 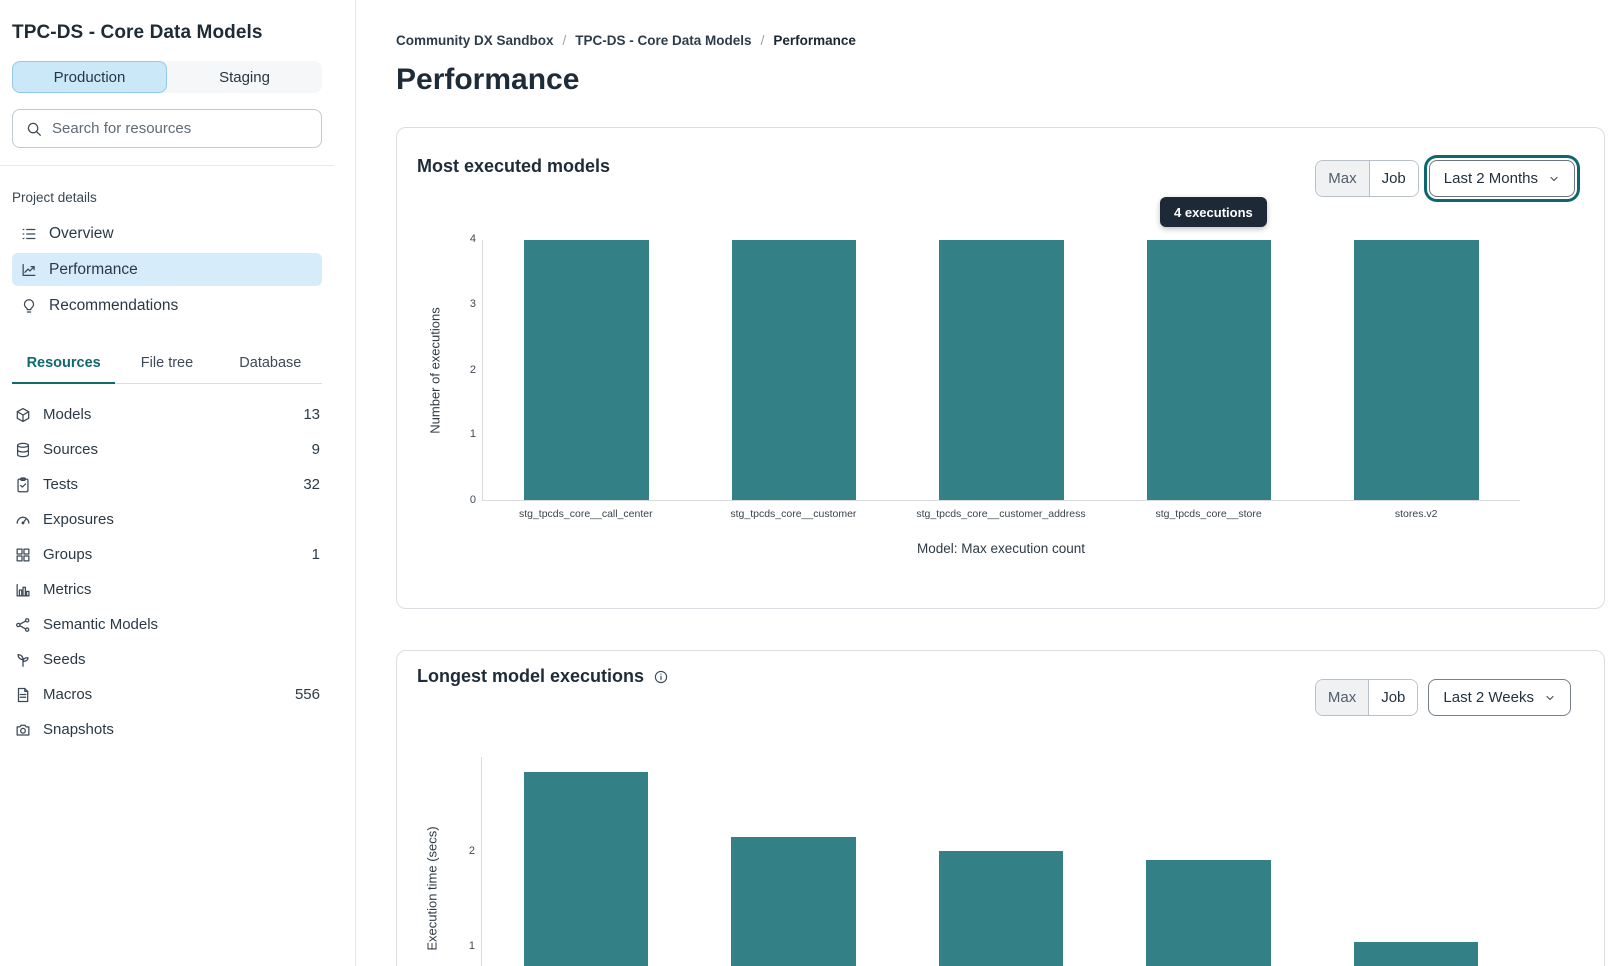 I want to click on bar-chart-icon, so click(x=23, y=589).